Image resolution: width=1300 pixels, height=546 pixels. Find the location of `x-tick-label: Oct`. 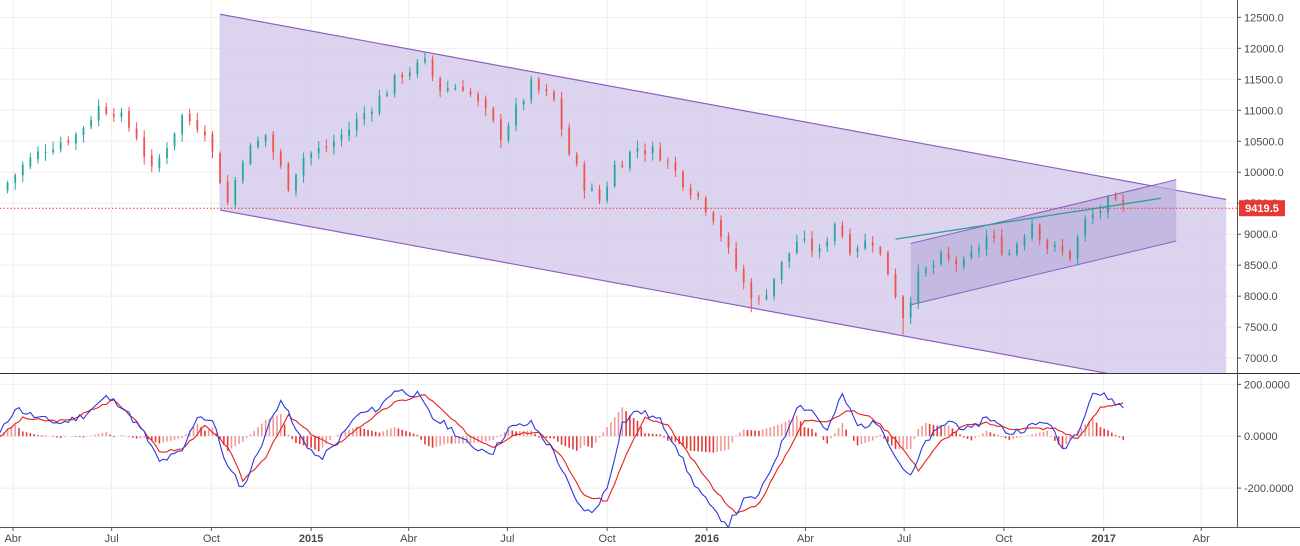

x-tick-label: Oct is located at coordinates (607, 539).